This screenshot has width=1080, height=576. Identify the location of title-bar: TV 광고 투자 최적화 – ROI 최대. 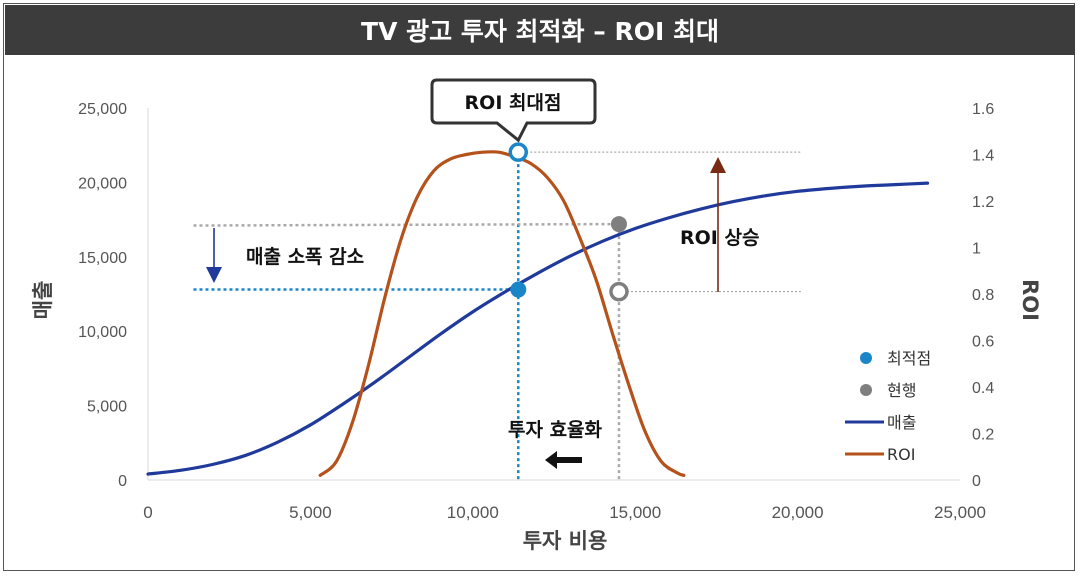
(540, 30).